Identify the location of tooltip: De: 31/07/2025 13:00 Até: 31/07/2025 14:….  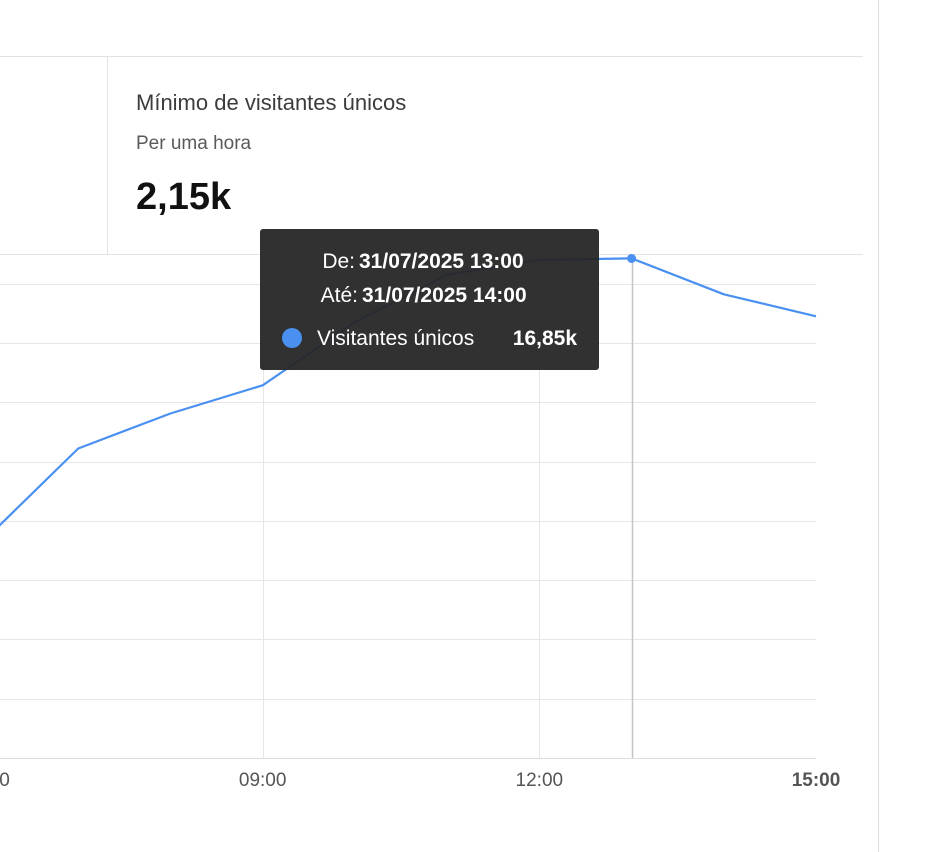
(429, 299).